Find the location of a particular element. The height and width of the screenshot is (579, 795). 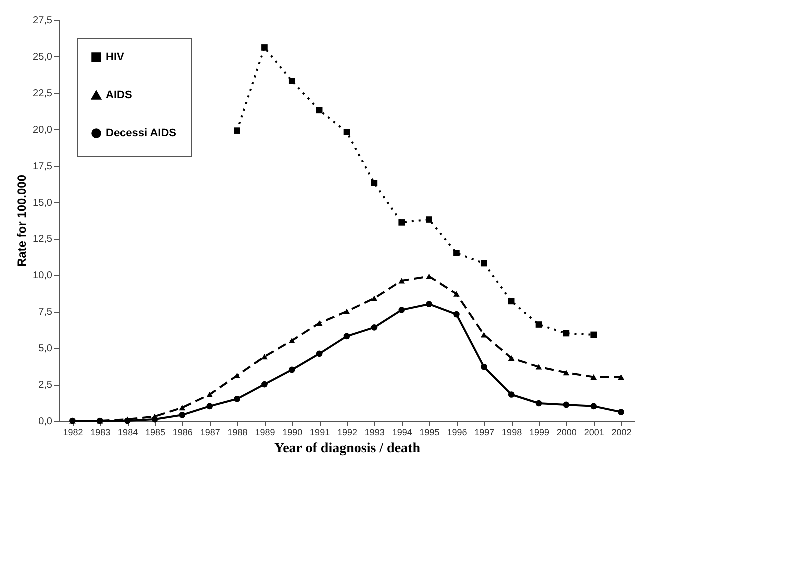

y-tick-label: 22,5 is located at coordinates (43, 94).